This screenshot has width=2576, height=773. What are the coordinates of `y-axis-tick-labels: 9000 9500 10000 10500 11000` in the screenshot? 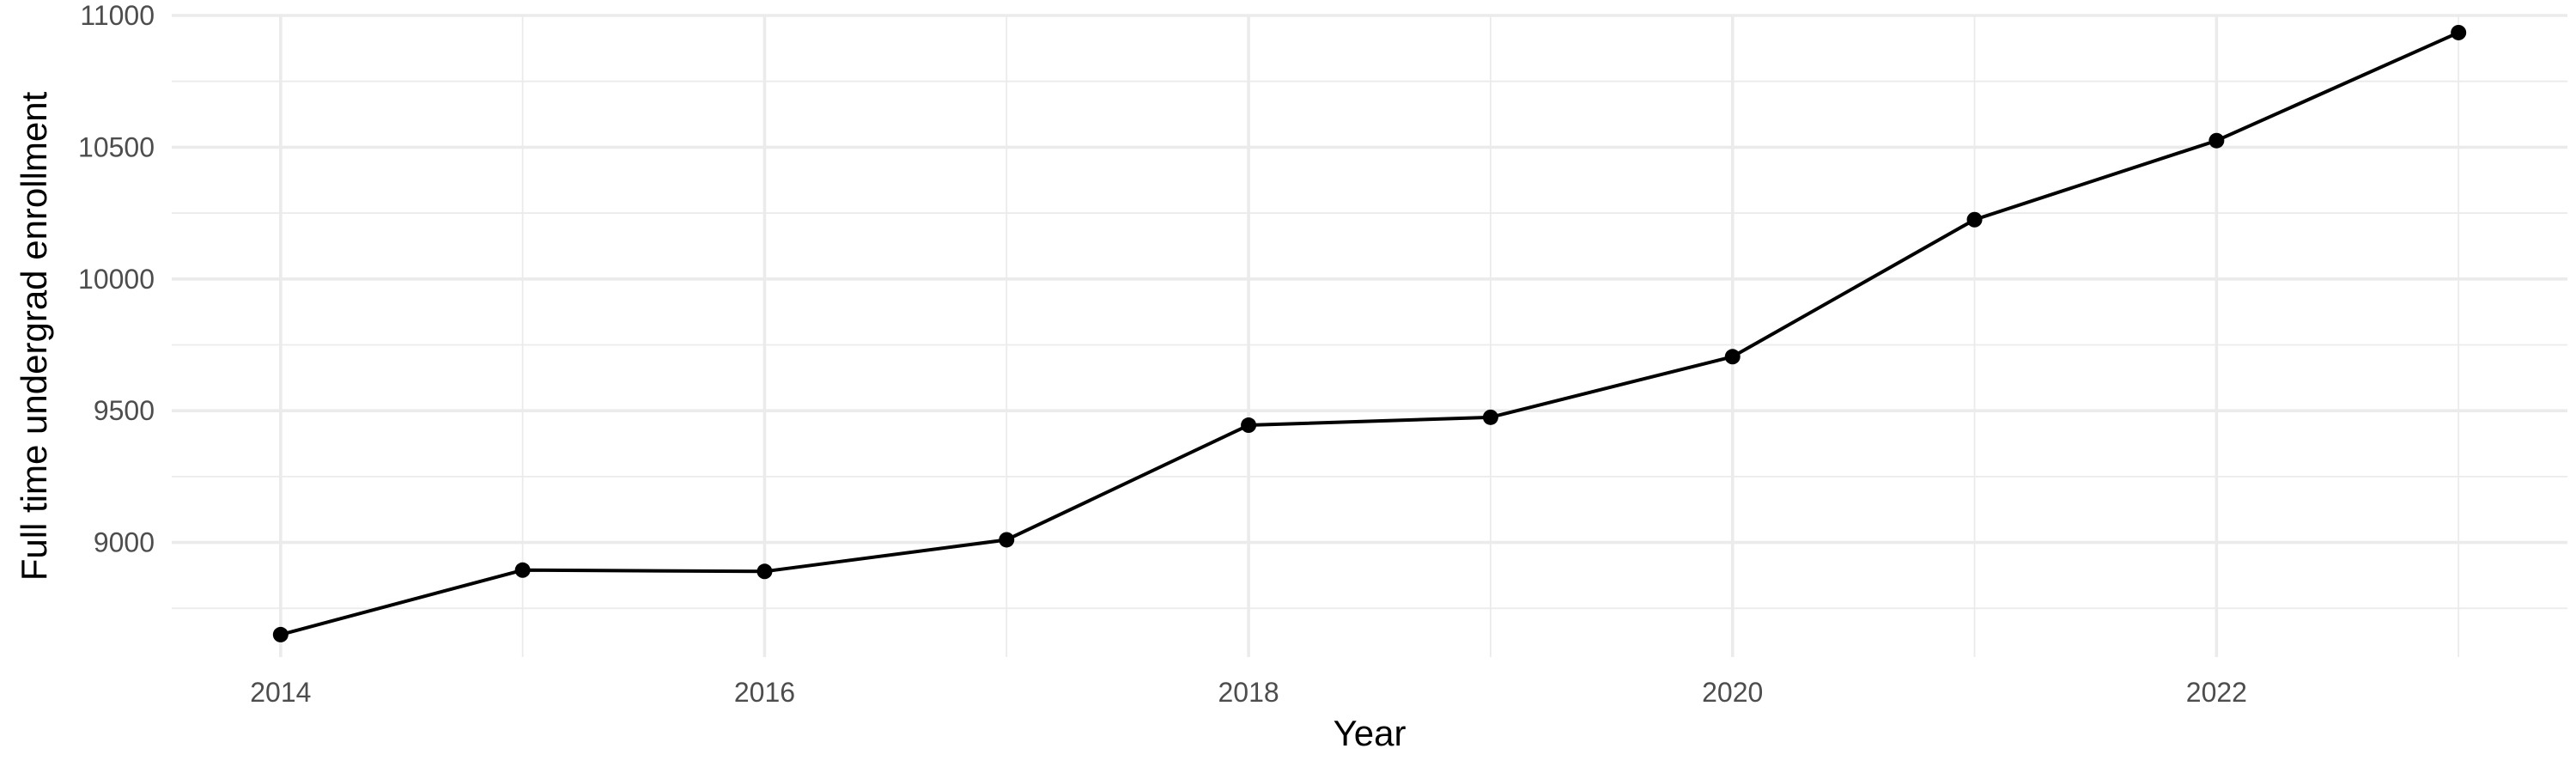 It's located at (117, 279).